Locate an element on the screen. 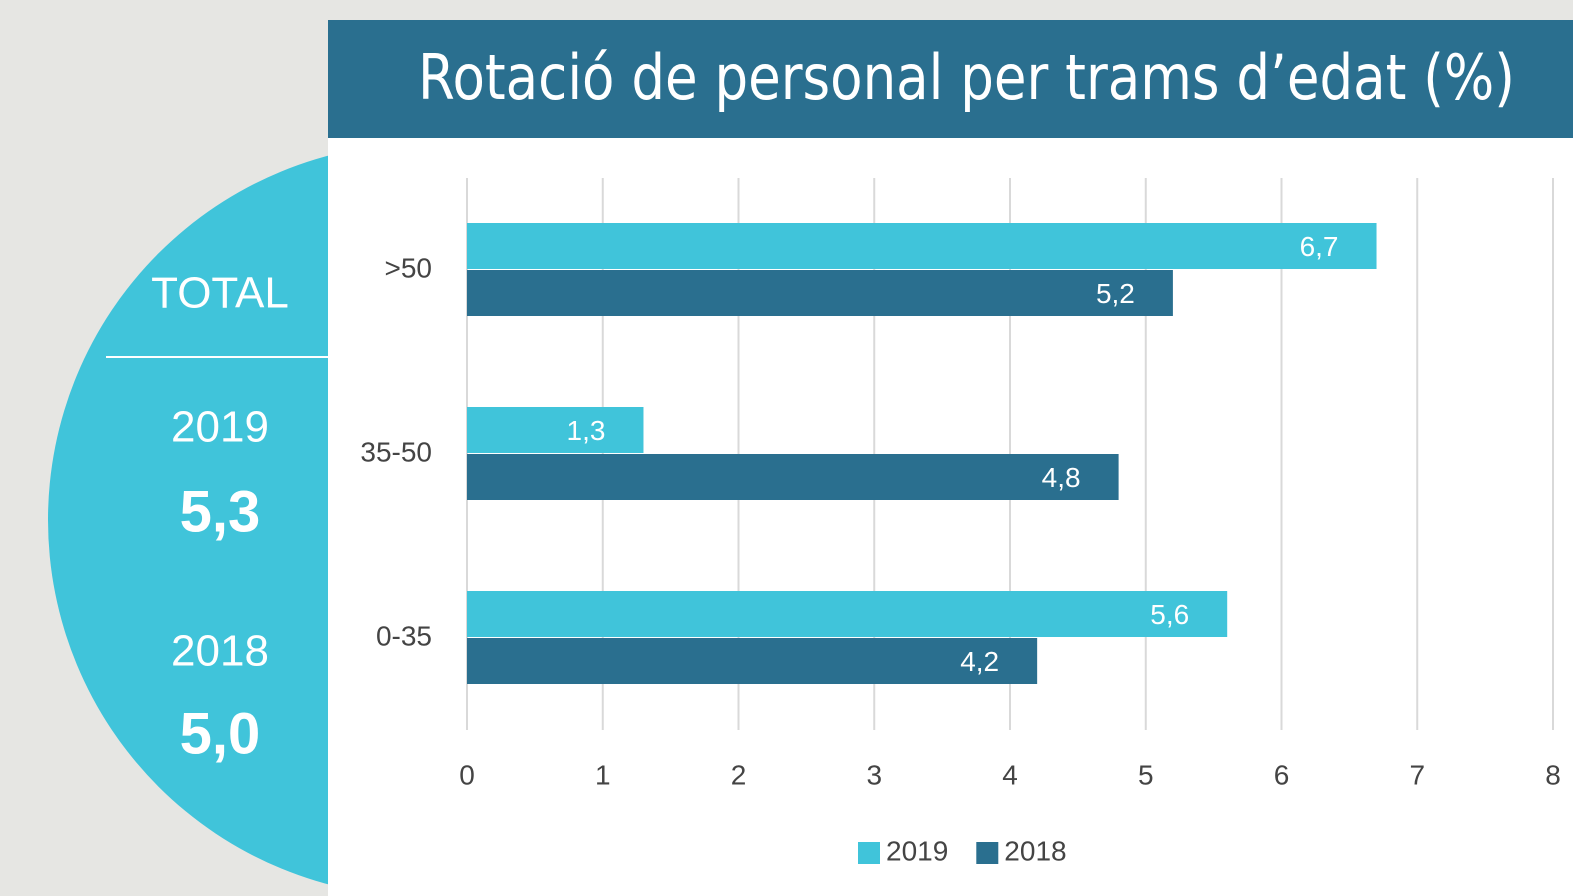 The width and height of the screenshot is (1573, 896). legend-label: 2019 is located at coordinates (917, 850).